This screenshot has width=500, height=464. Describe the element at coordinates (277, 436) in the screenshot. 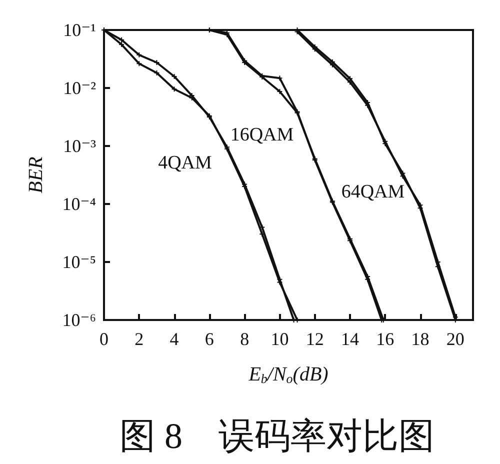

I see `caption: 图 8 误码率对比图` at that location.